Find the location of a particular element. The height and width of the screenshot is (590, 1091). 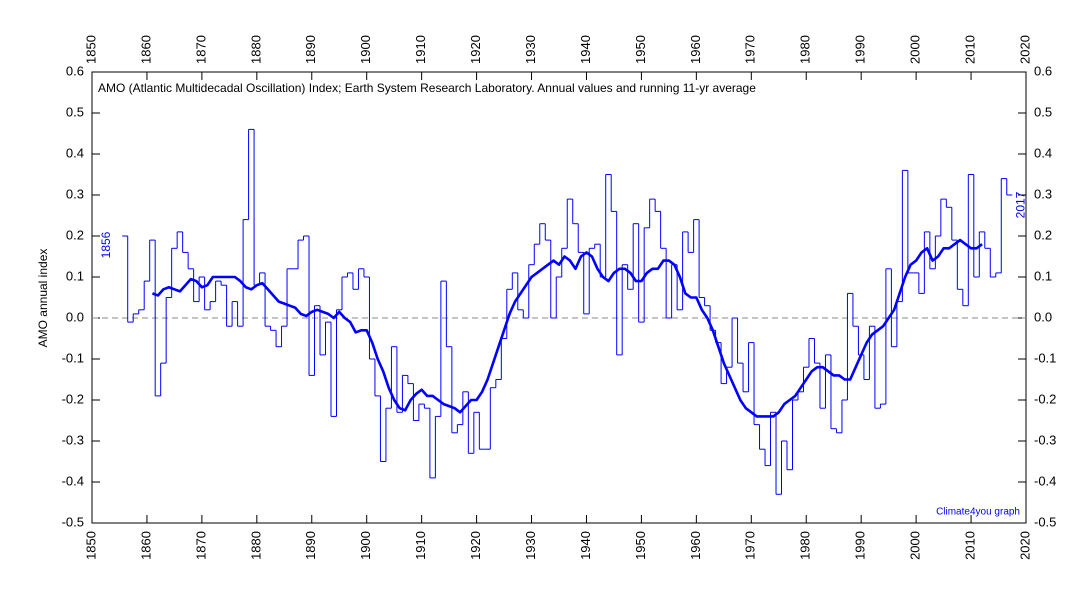

credit: Climate4you graph is located at coordinates (978, 512).